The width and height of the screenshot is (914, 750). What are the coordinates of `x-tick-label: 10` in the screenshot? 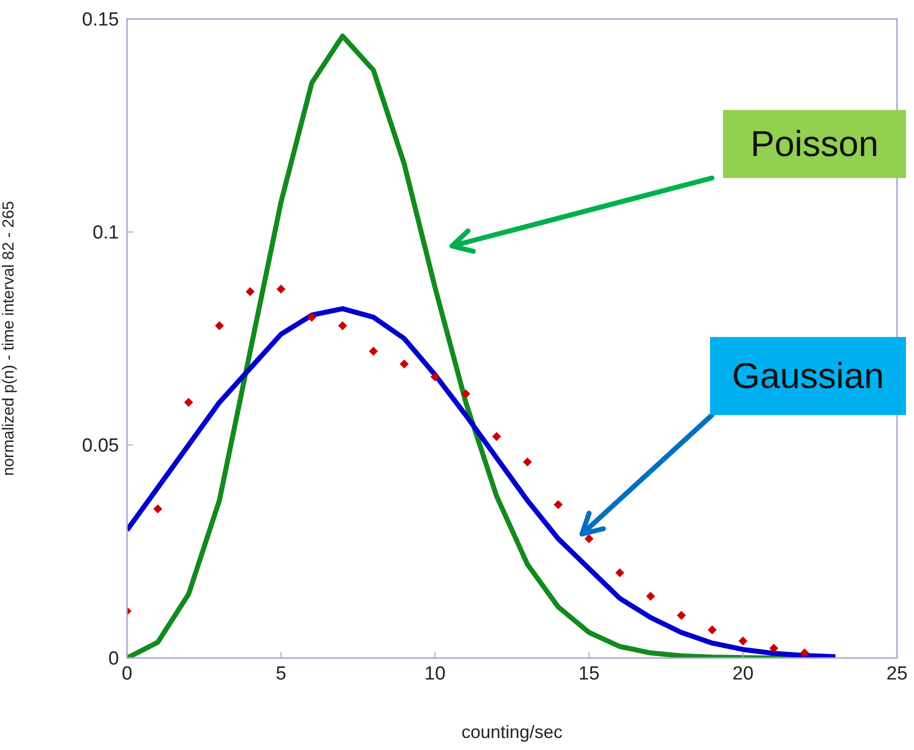 It's located at (435, 673).